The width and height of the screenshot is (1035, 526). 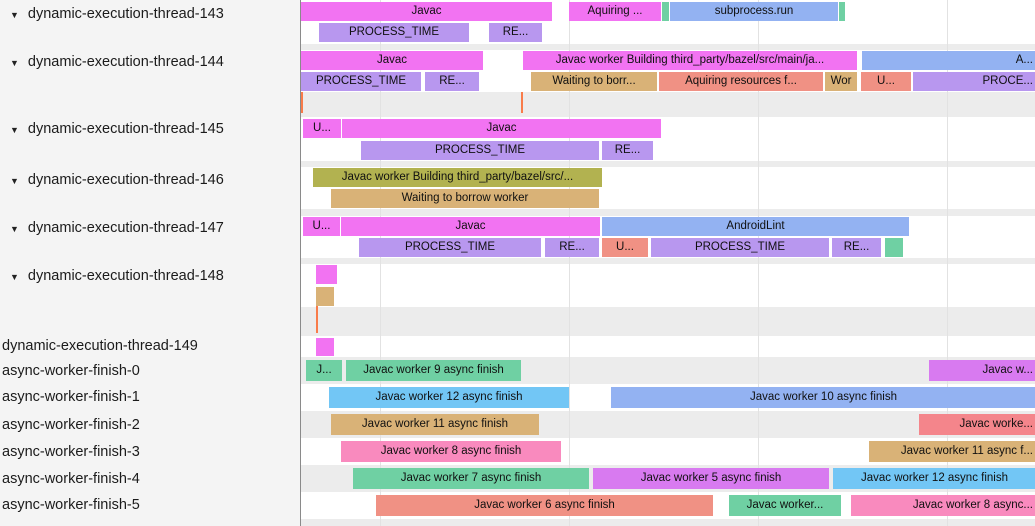 I want to click on sidebar-item-dynamic-execution-thread-148: ▼ dynamic-execution-thread-148, so click(x=112, y=276).